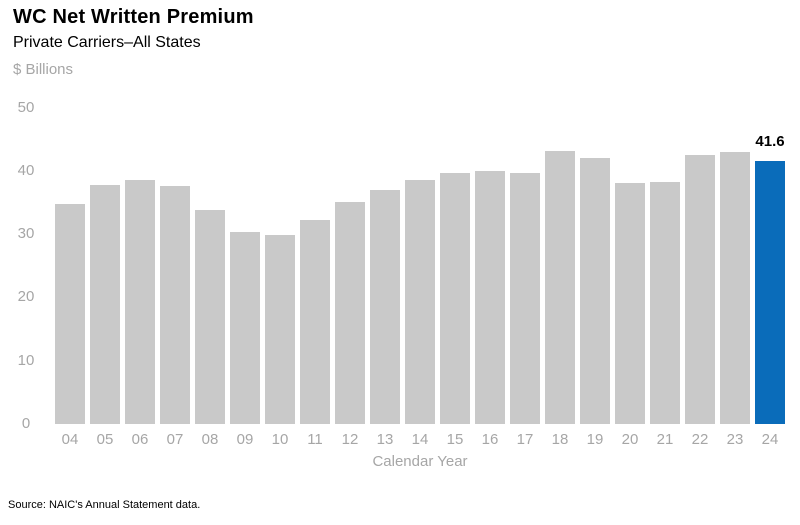 The width and height of the screenshot is (800, 525). Describe the element at coordinates (350, 439) in the screenshot. I see `x-tick-12: 12` at that location.